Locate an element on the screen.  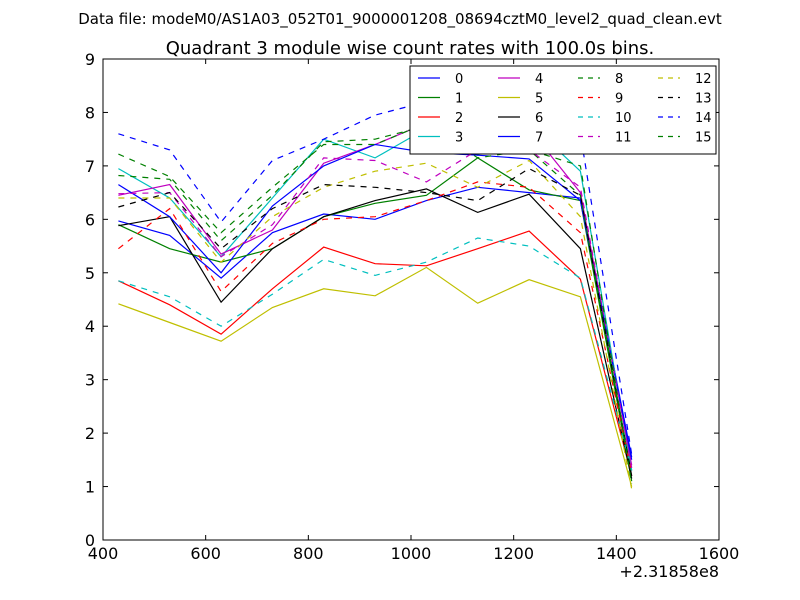
y-tick-label: 0 is located at coordinates (90, 540).